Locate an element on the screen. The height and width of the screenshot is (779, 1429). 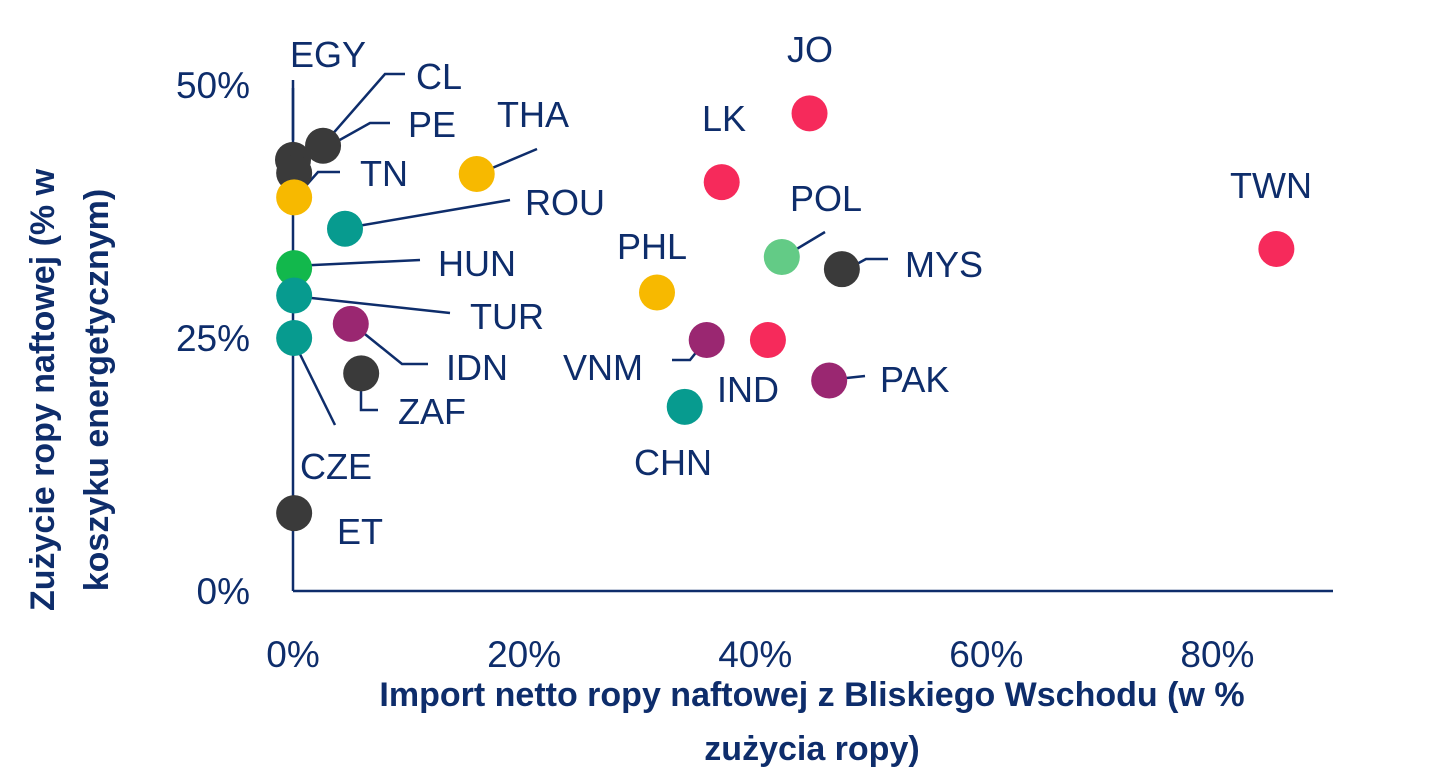
point-label-pak: PAK is located at coordinates (914, 379).